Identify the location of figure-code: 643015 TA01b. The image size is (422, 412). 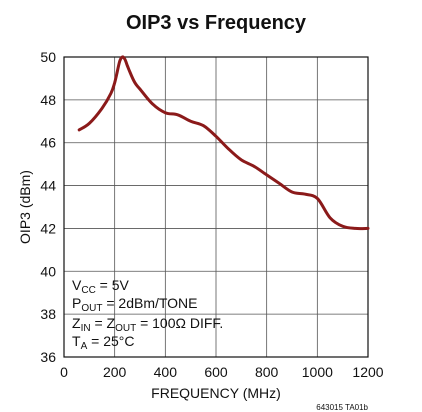
(342, 407).